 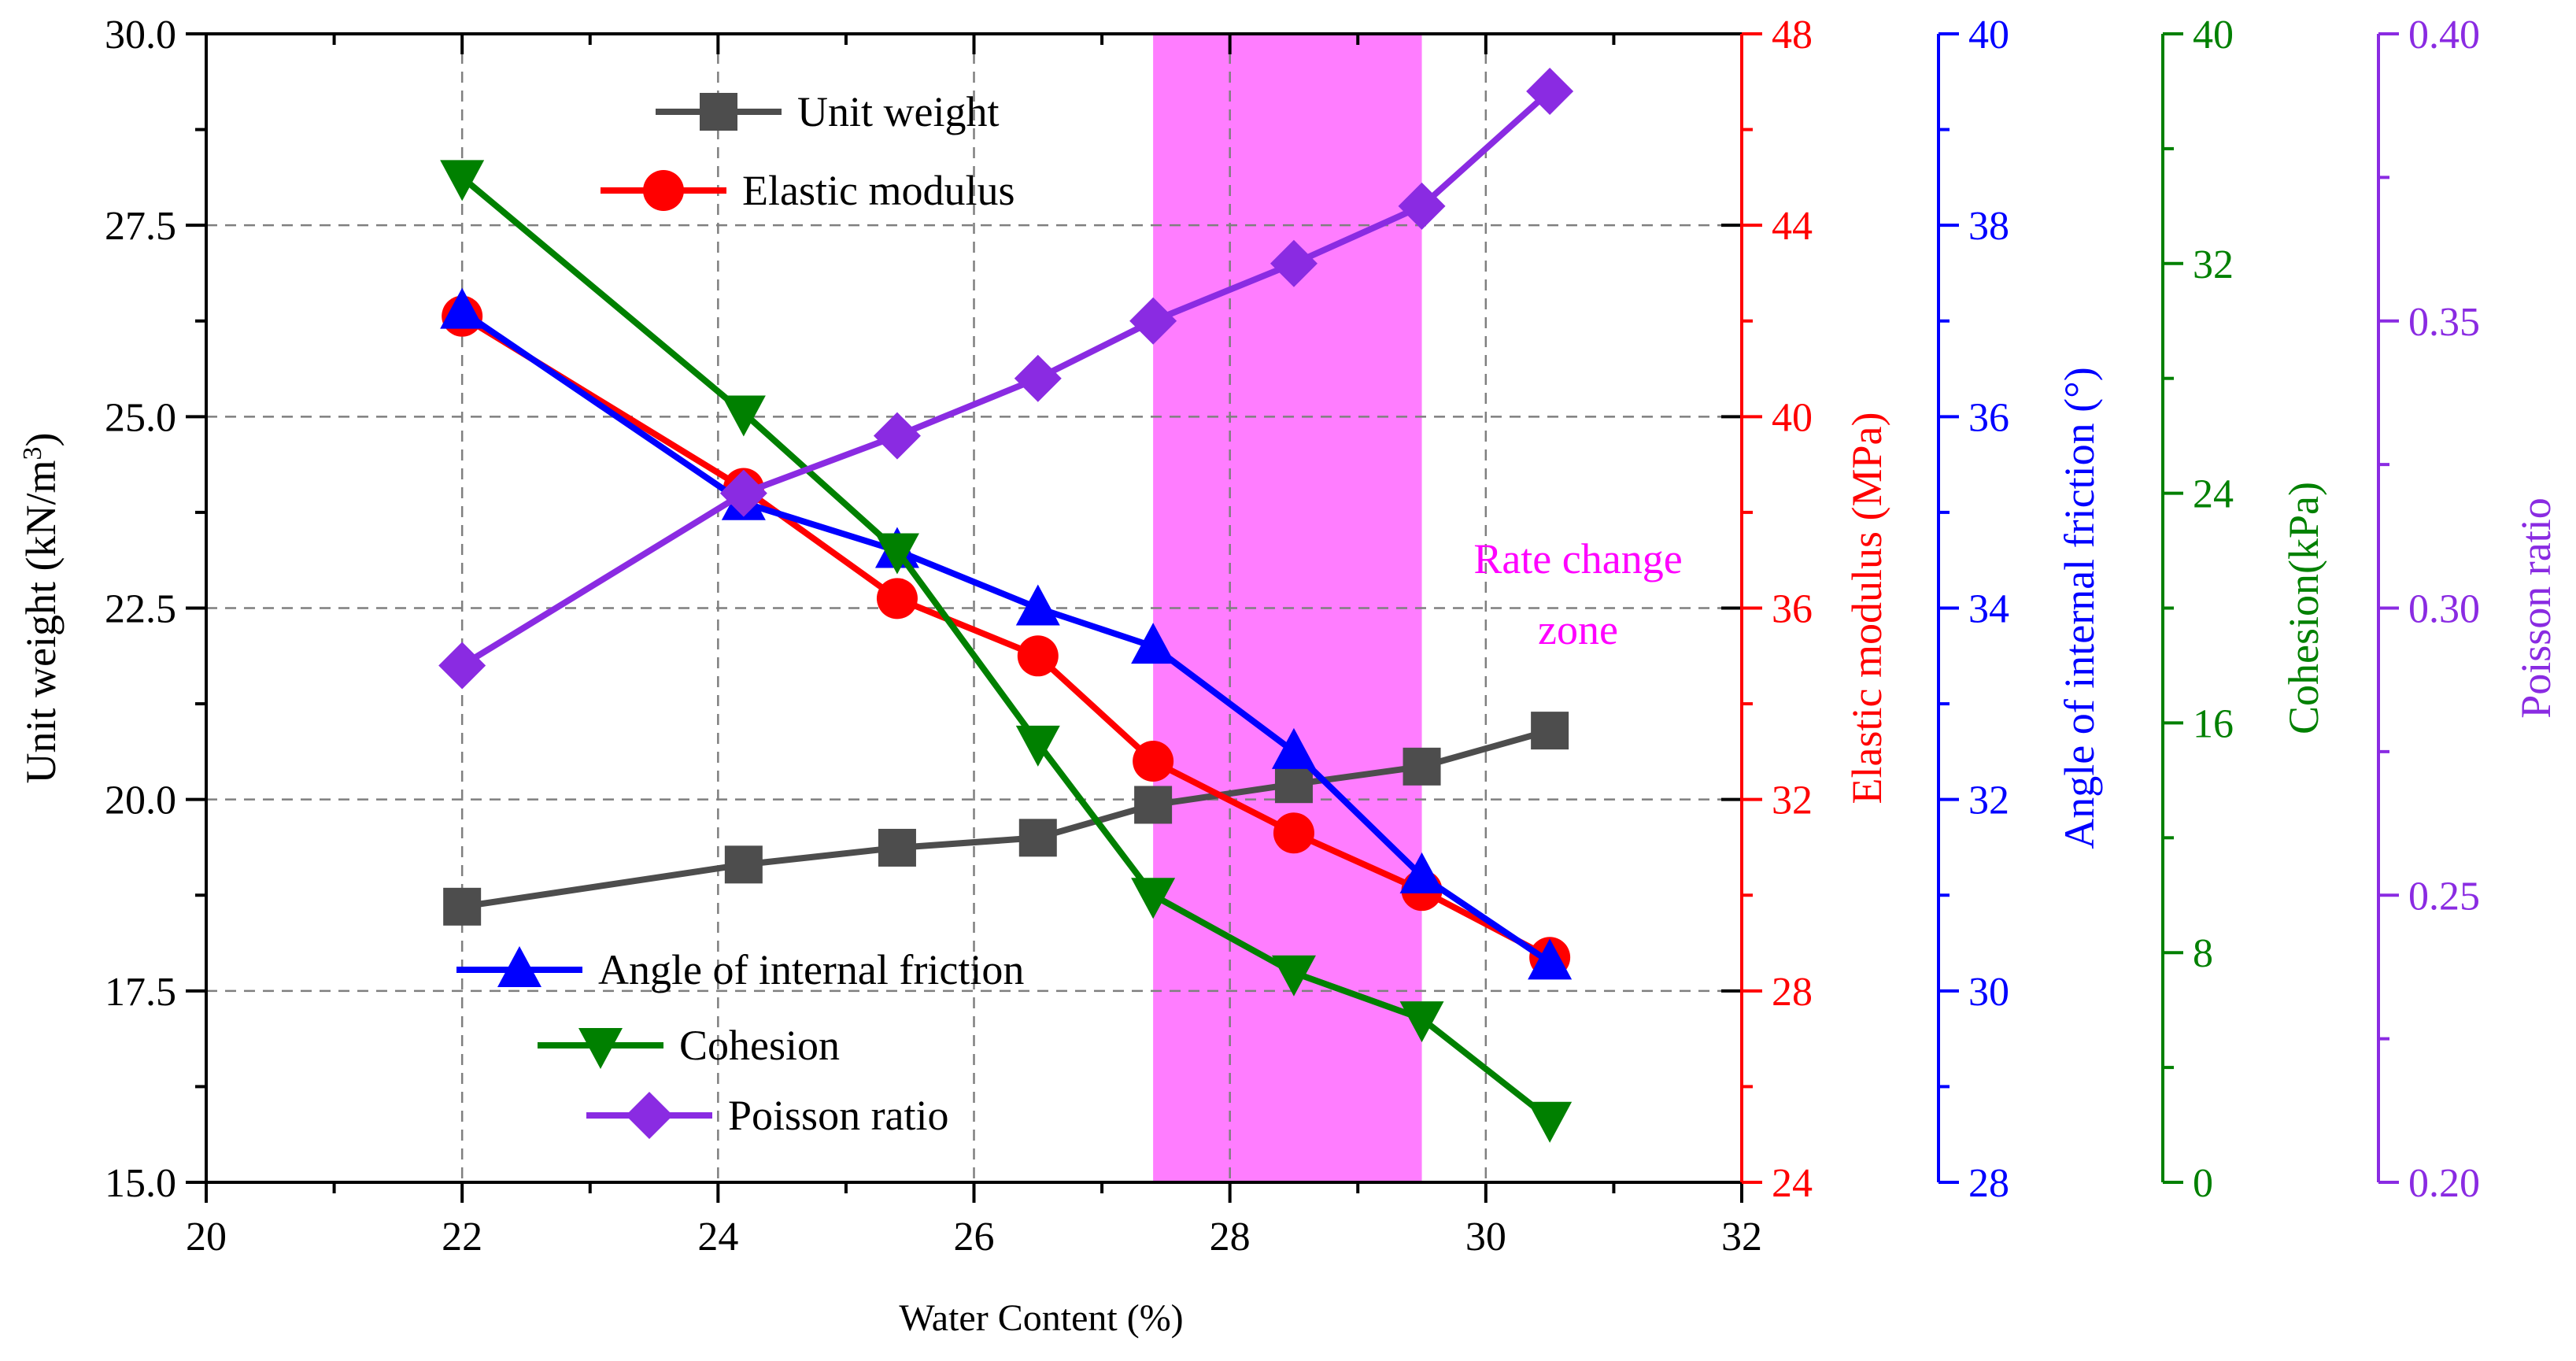 I want to click on y-tick-label-friction: 32, so click(x=1989, y=801).